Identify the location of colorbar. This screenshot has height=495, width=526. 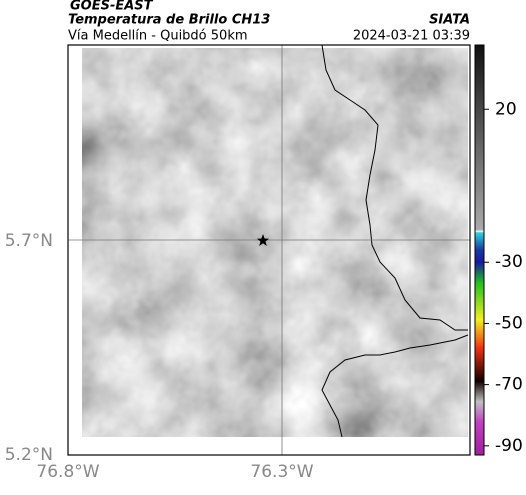
(479, 250).